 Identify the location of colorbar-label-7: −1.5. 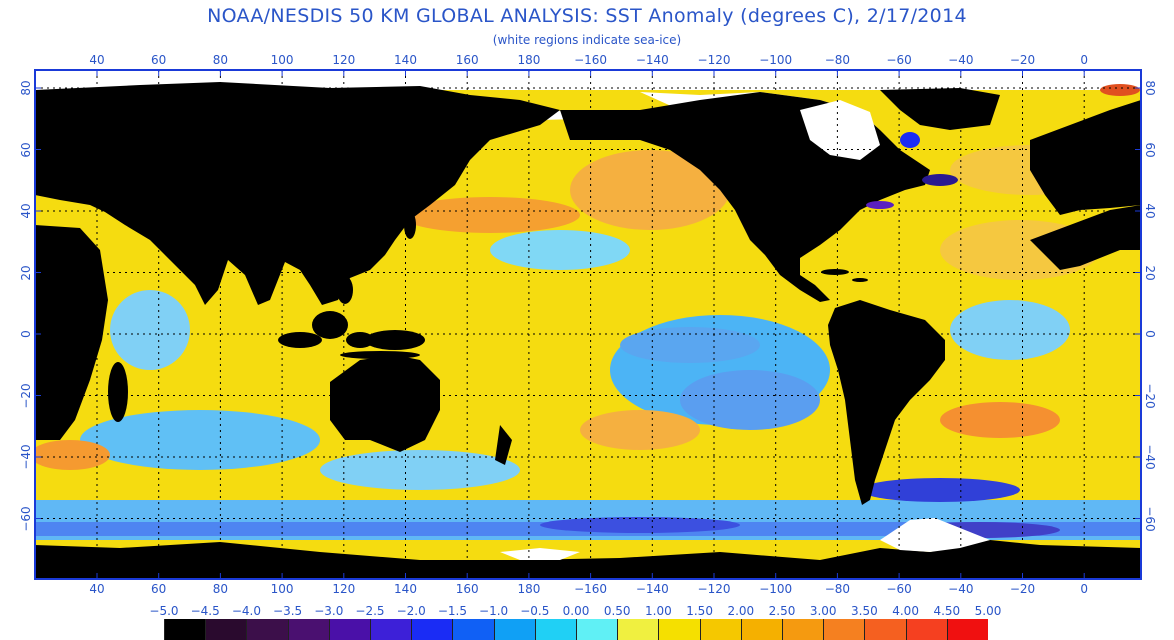
(452, 611).